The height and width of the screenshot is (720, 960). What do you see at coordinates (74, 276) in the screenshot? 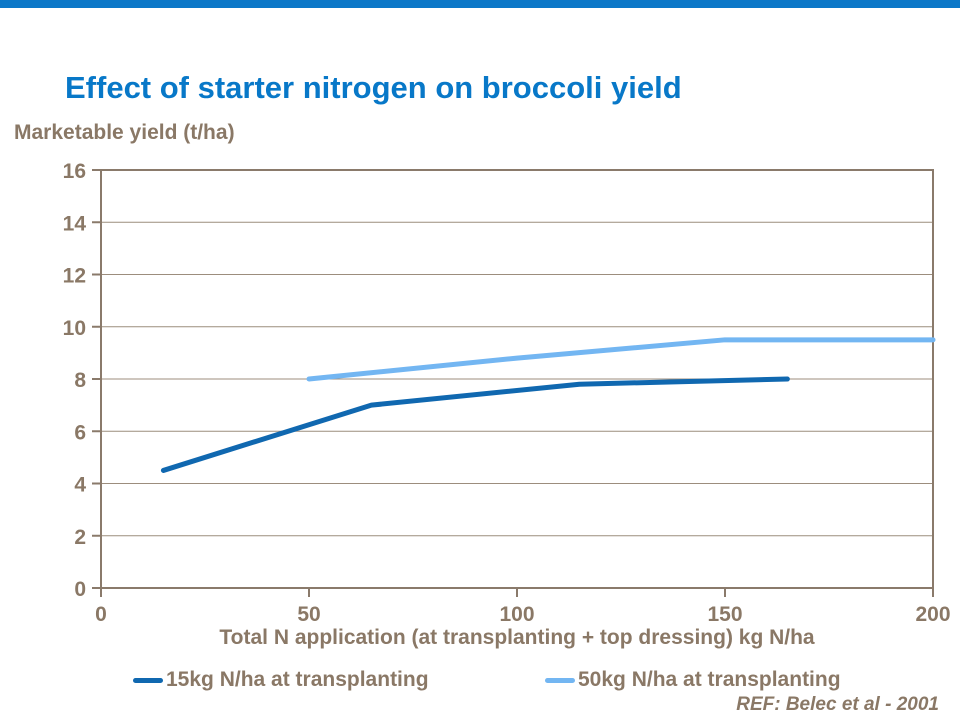
I see `y-tick-label: 12` at bounding box center [74, 276].